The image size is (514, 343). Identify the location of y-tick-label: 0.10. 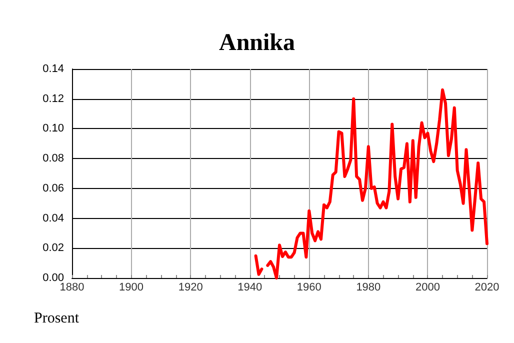
(53, 128).